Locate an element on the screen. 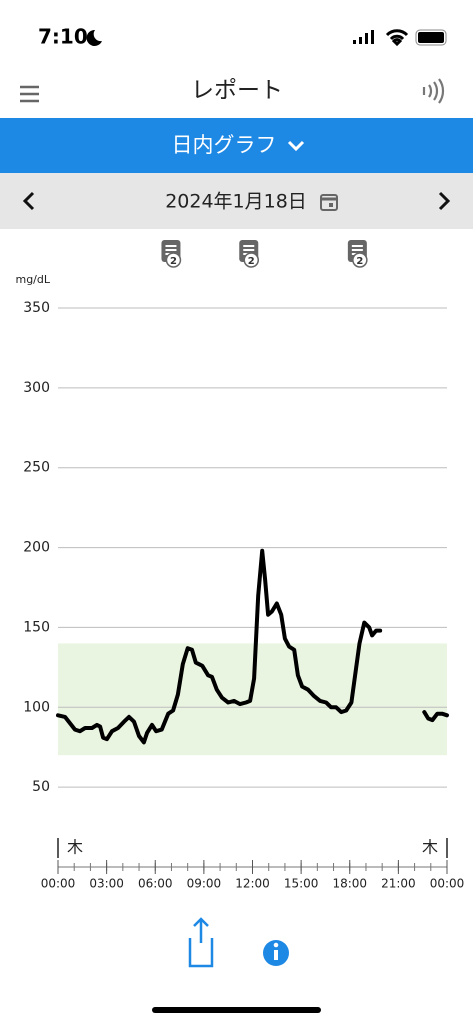 Image resolution: width=473 pixels, height=1024 pixels. info-button is located at coordinates (276, 953).